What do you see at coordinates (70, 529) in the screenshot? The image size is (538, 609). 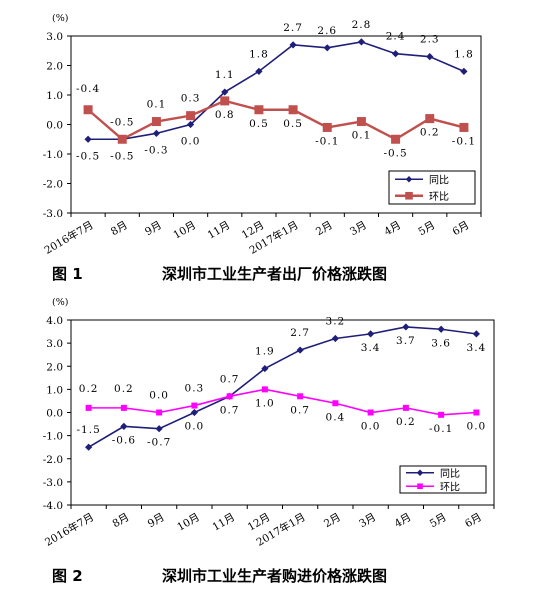 I see `chart-2-x-tick-label: 2016年7月` at bounding box center [70, 529].